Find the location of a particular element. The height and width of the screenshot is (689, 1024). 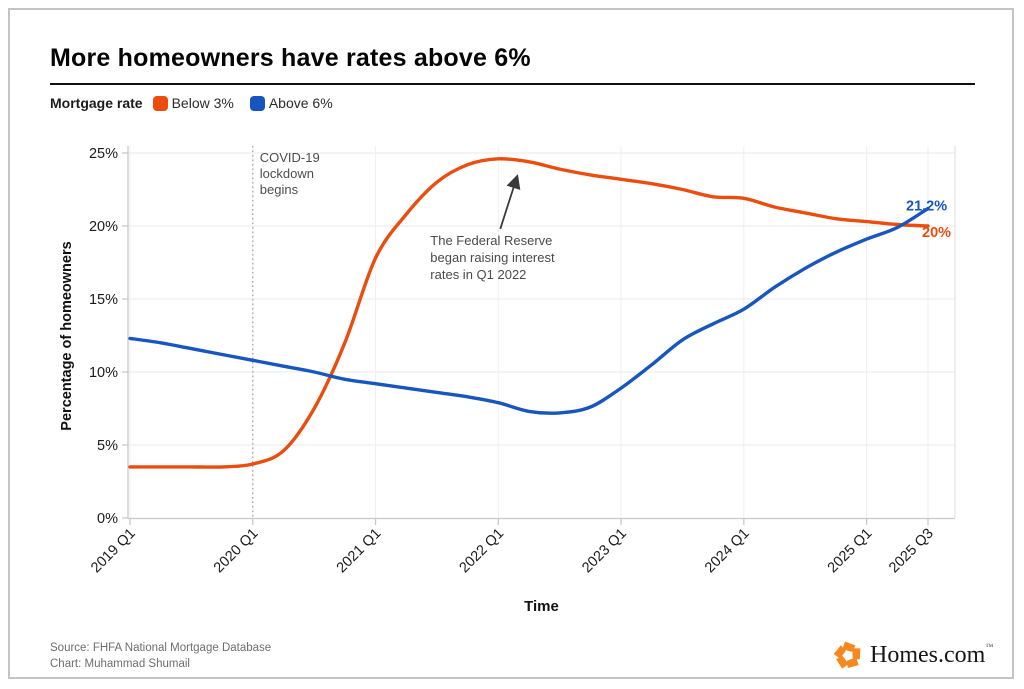

x-tick-label: 2021 Q1 is located at coordinates (359, 551).